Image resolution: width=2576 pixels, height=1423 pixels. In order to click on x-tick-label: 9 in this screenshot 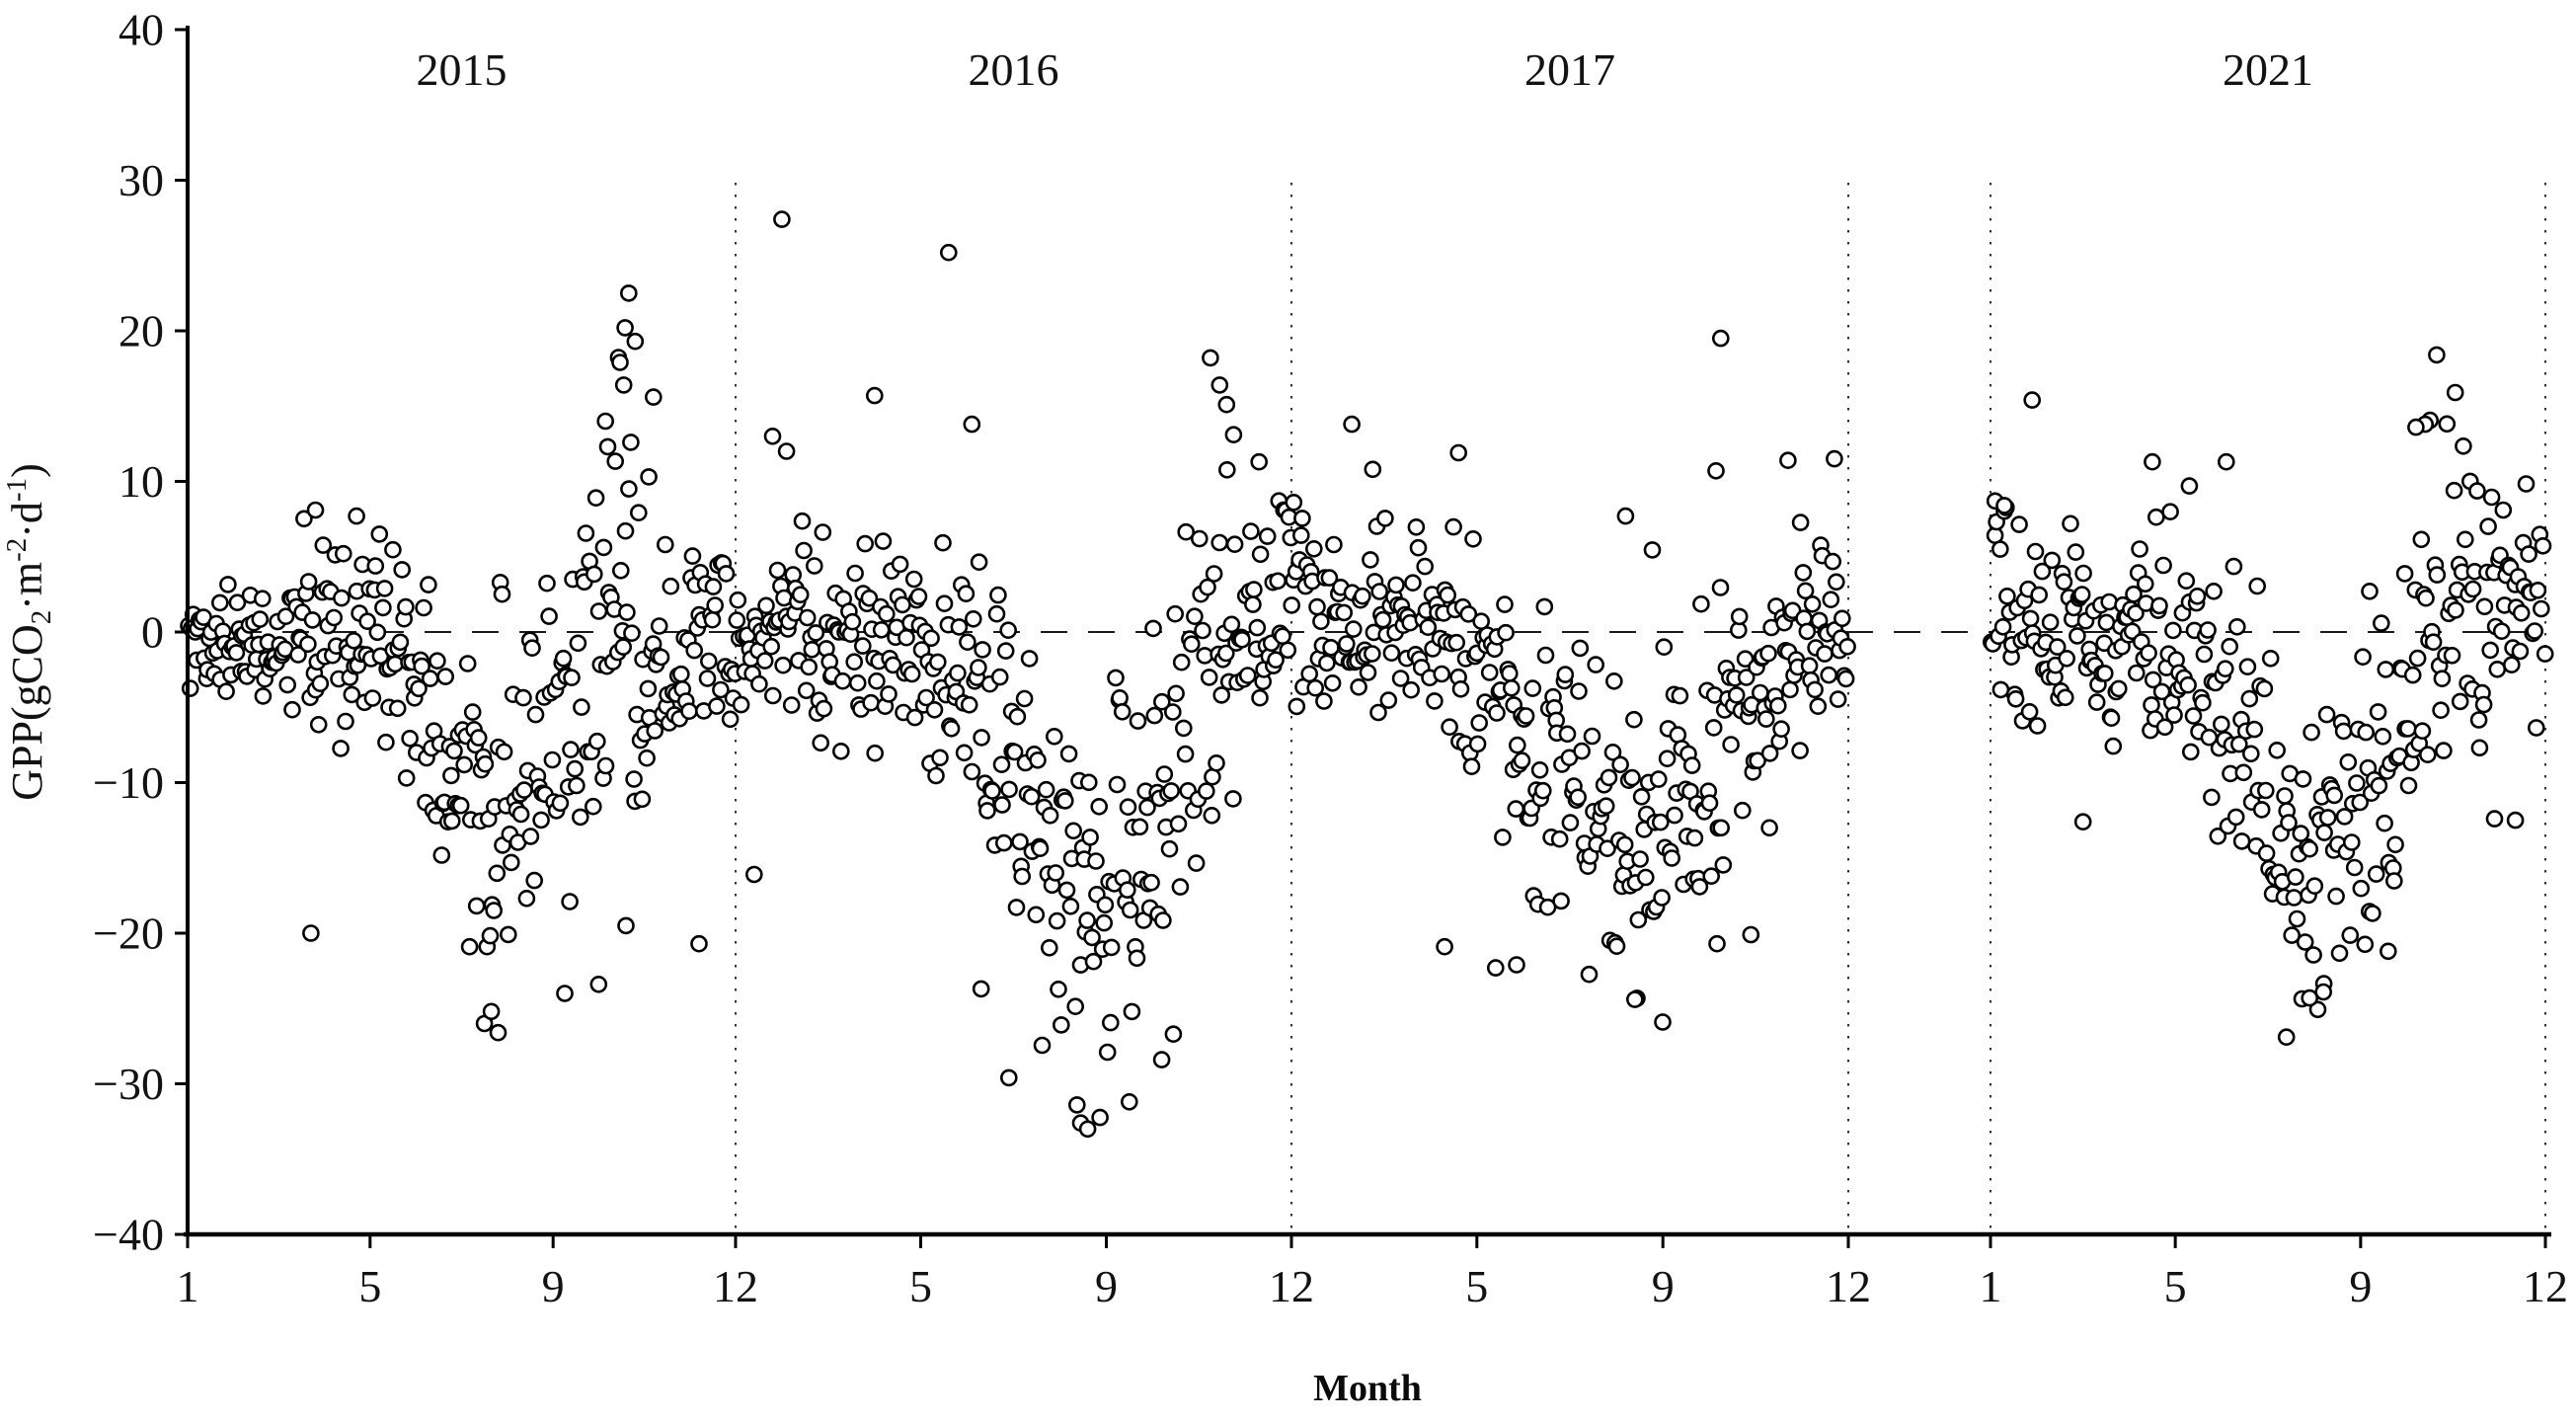, I will do `click(1106, 1286)`.